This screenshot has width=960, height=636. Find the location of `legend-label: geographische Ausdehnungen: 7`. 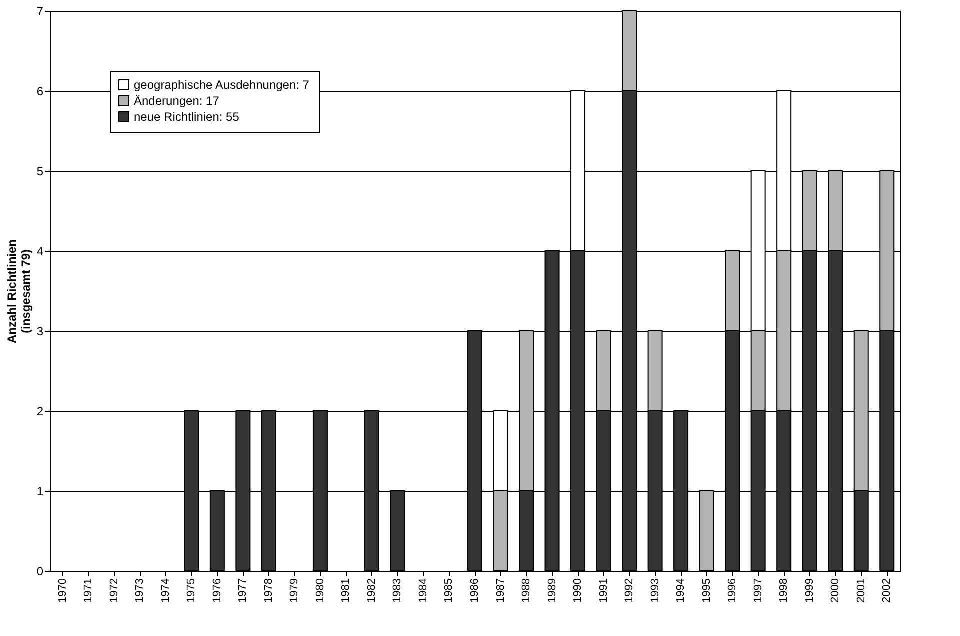

legend-label: geographische Ausdehnungen: 7 is located at coordinates (222, 85).